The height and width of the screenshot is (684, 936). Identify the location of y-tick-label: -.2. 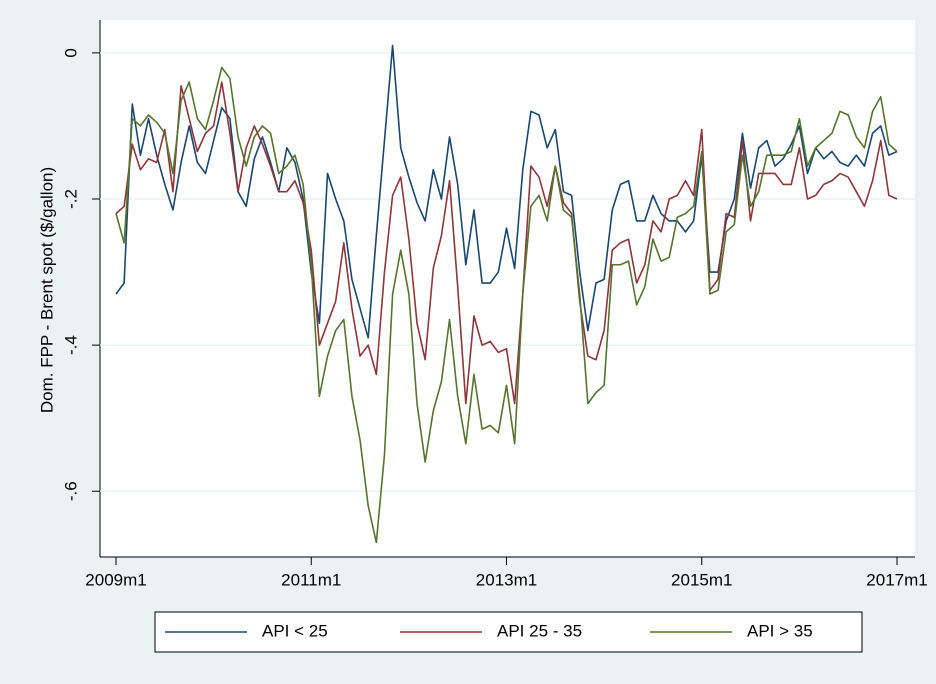
(70, 199).